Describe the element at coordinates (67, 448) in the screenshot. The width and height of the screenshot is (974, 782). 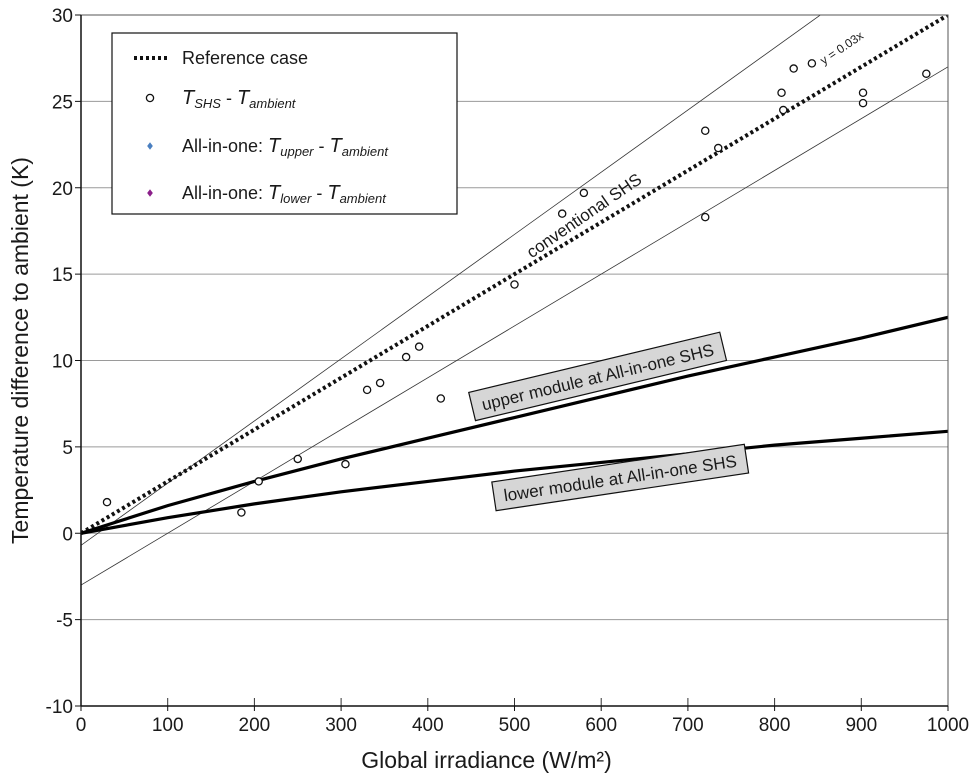
I see `y-tick-label: 5` at that location.